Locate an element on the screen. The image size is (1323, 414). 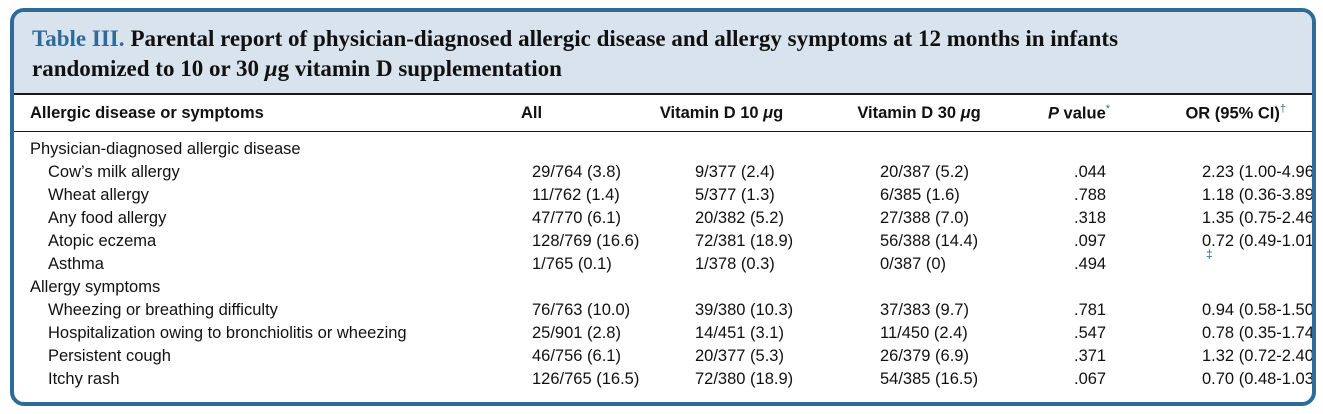
cell-all: 1/765 (0.1) is located at coordinates (572, 264).